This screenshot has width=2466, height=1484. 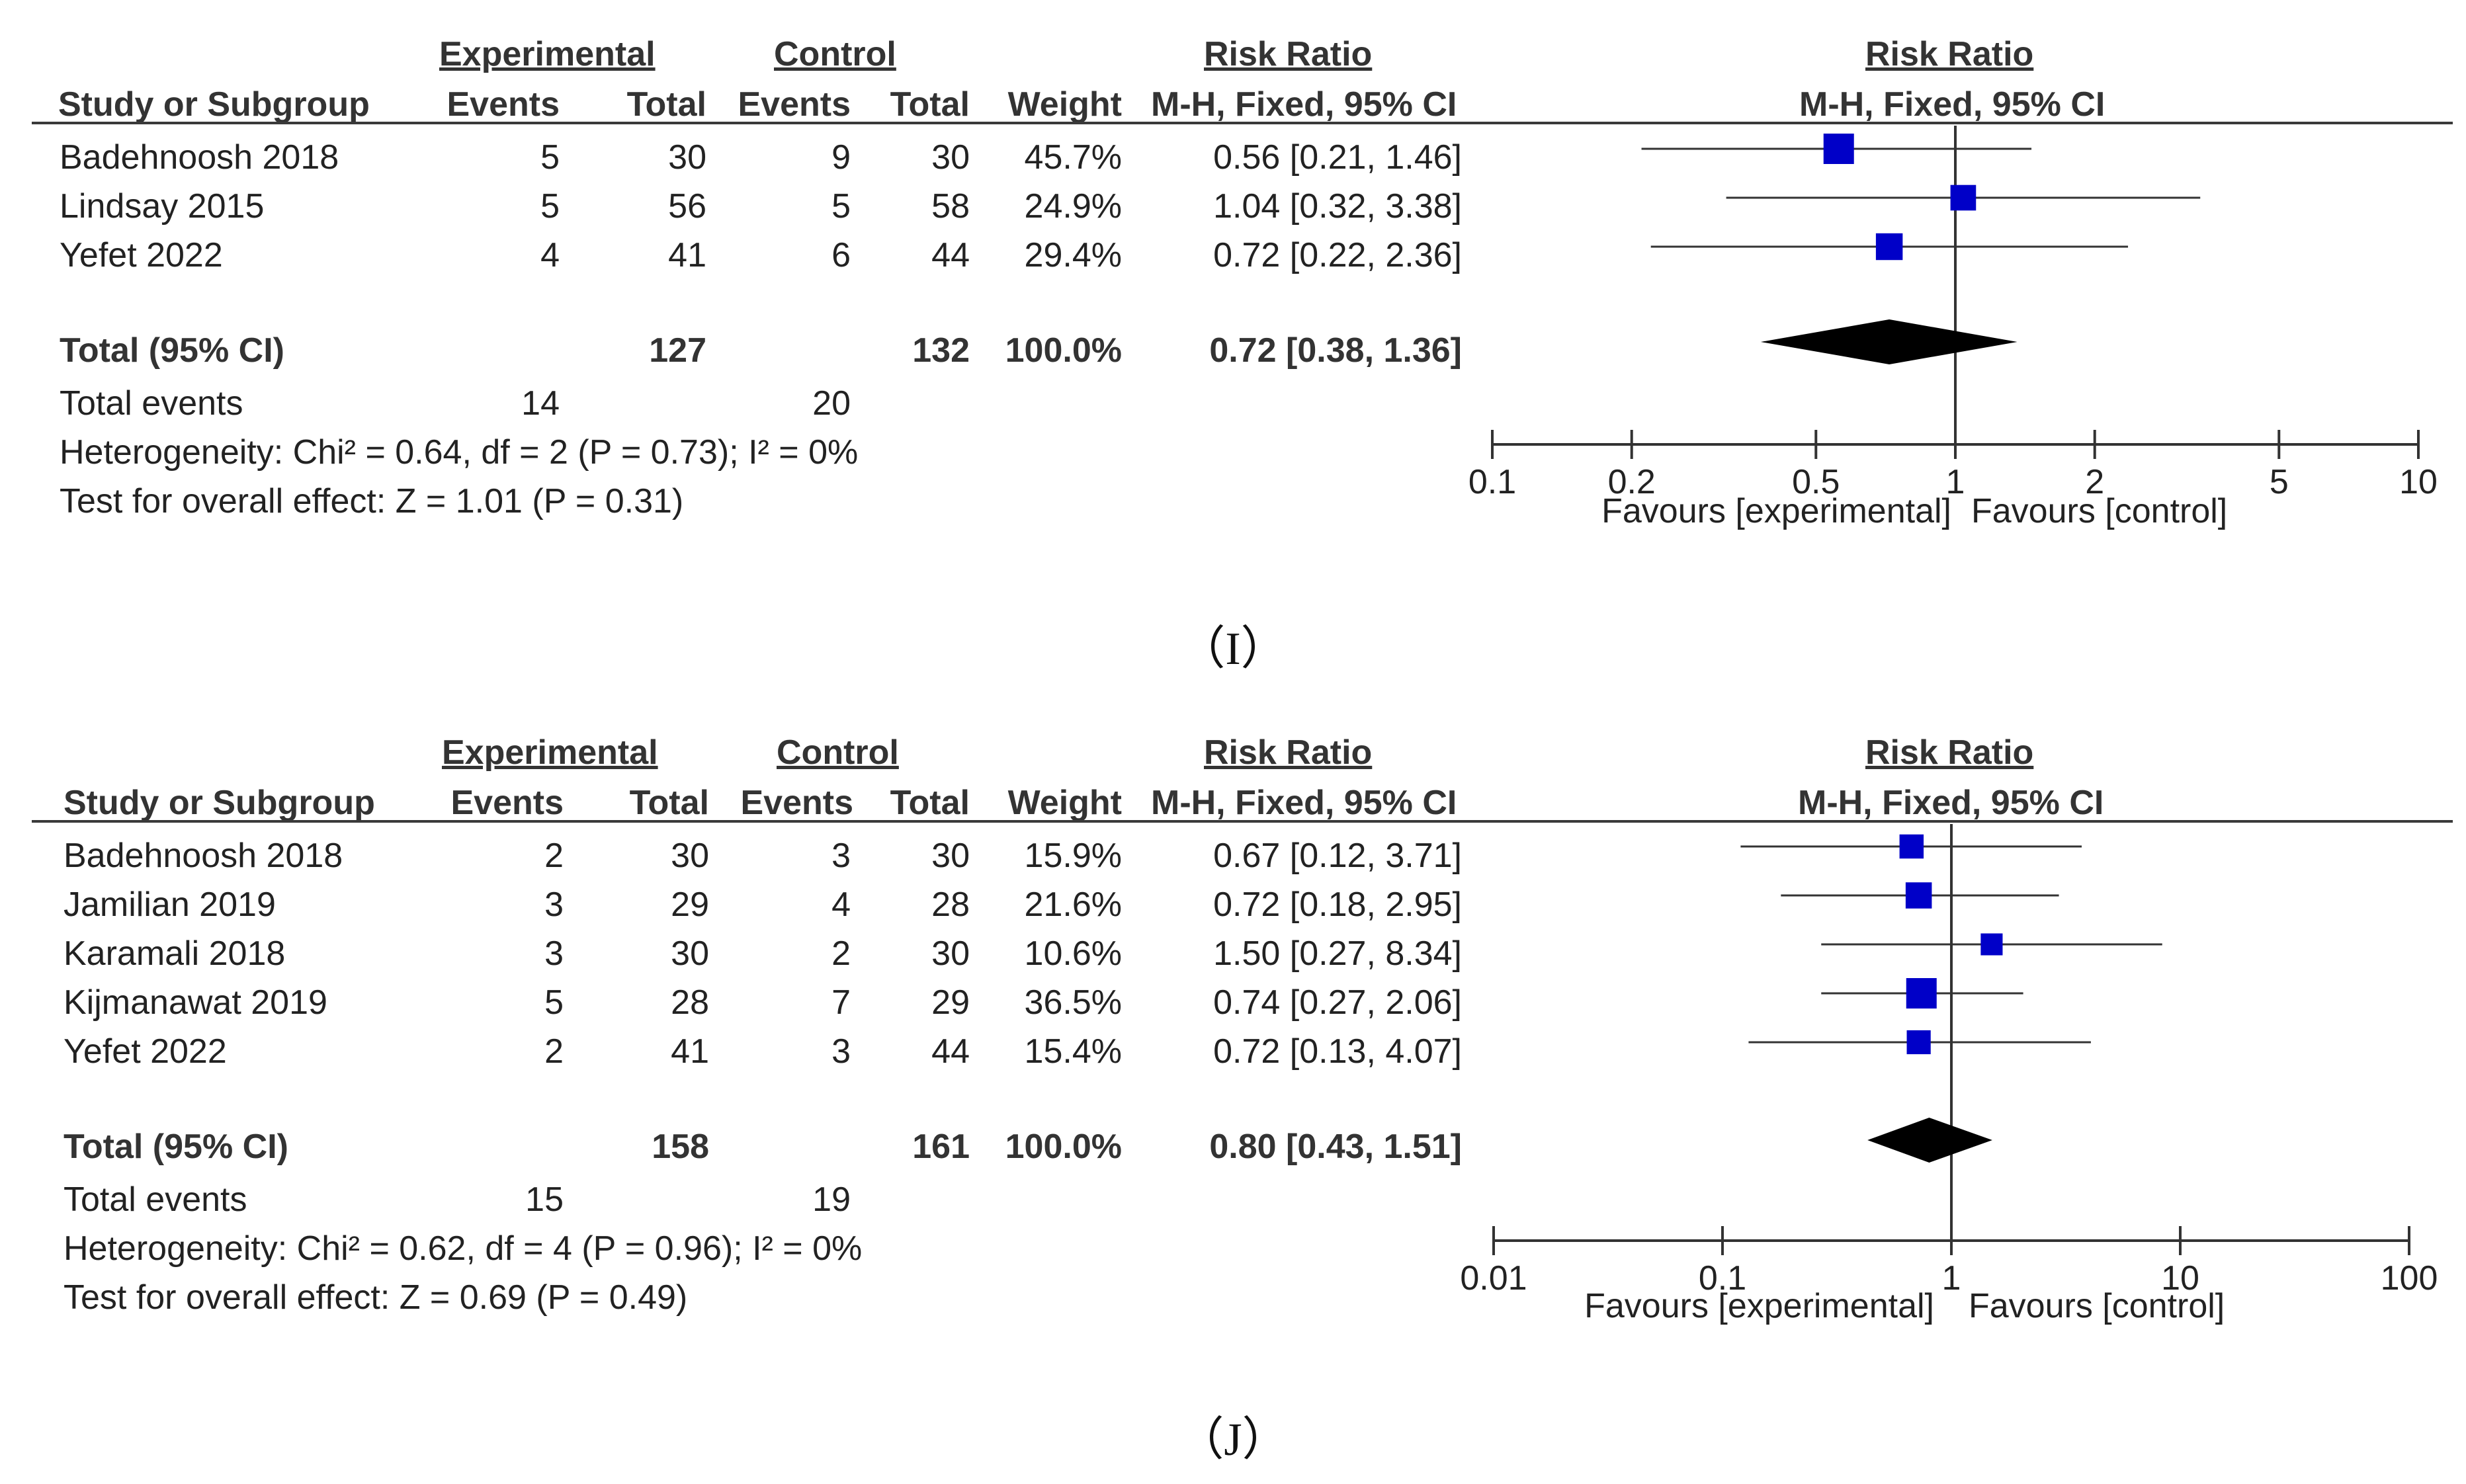 I want to click on exp-events-sum: 14, so click(x=540, y=404).